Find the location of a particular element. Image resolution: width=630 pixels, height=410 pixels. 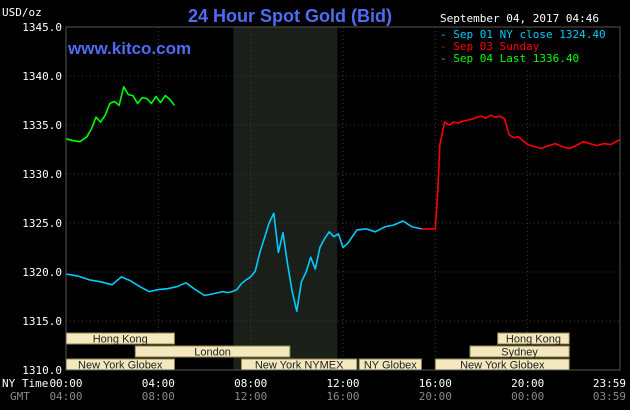

y-tick-label: 1310.0 is located at coordinates (42, 370).